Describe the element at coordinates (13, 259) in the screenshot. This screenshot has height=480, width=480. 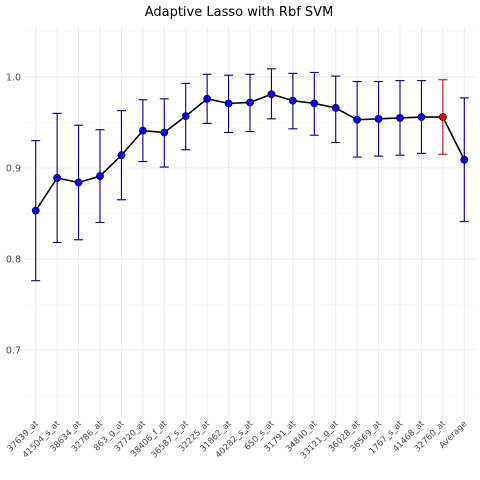
I see `y-tick-label: 0.8` at that location.